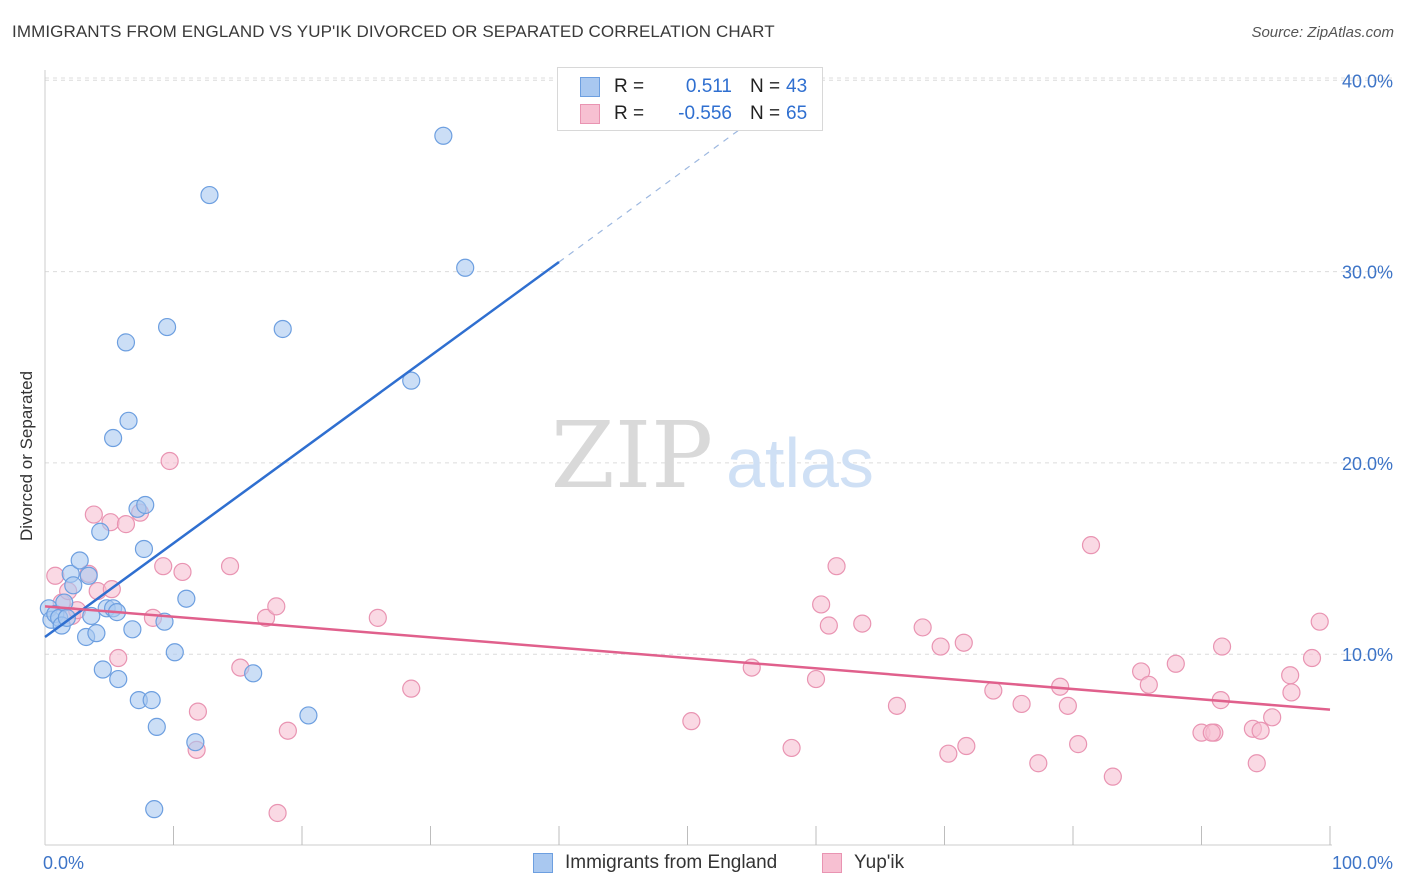 The width and height of the screenshot is (1406, 892). Describe the element at coordinates (1362, 863) in the screenshot. I see `x-tick-label: 100.0%` at that location.